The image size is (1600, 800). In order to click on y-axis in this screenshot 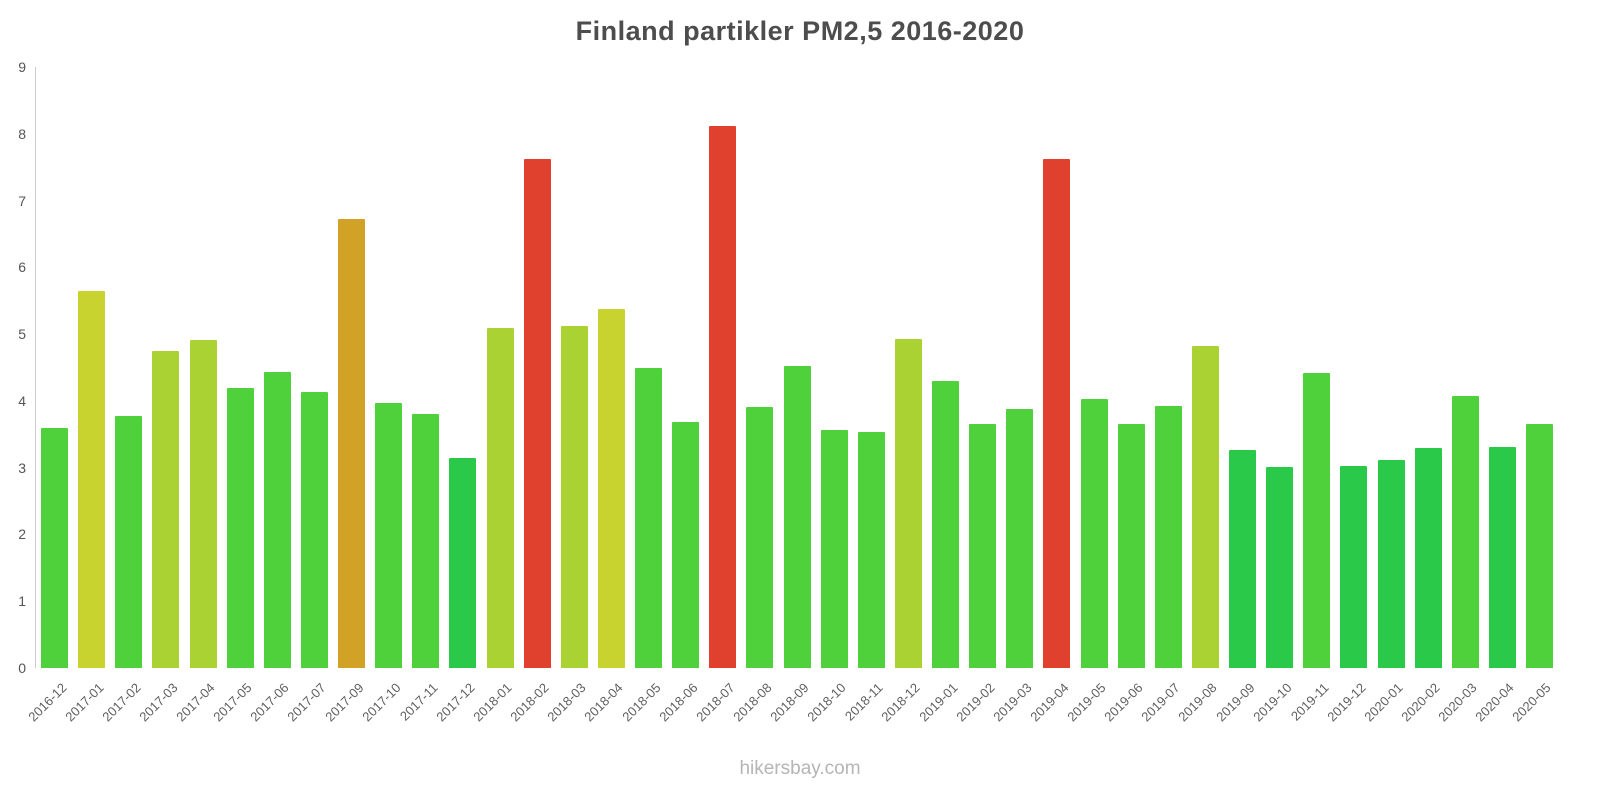, I will do `click(35, 367)`.